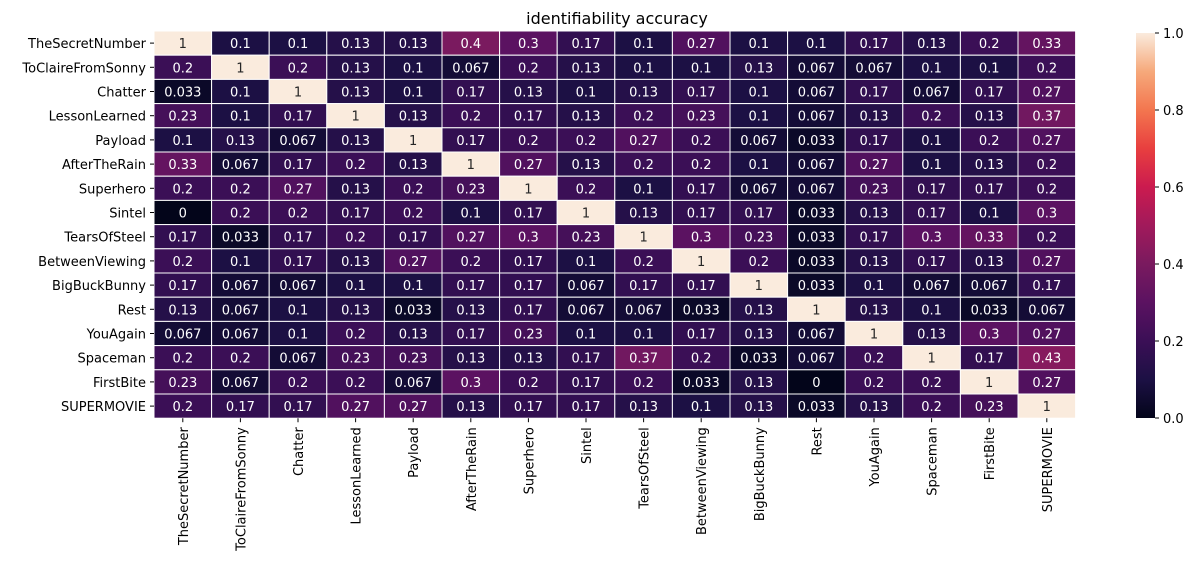  I want to click on x-tick-label: LessonLearned, so click(357, 475).